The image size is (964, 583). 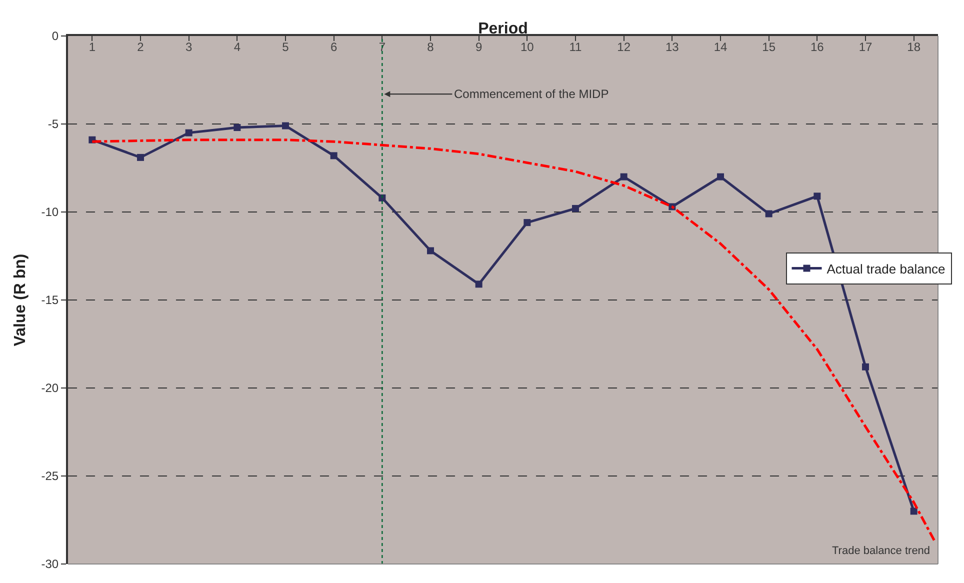 What do you see at coordinates (865, 47) in the screenshot?
I see `x-tick-label: 17` at bounding box center [865, 47].